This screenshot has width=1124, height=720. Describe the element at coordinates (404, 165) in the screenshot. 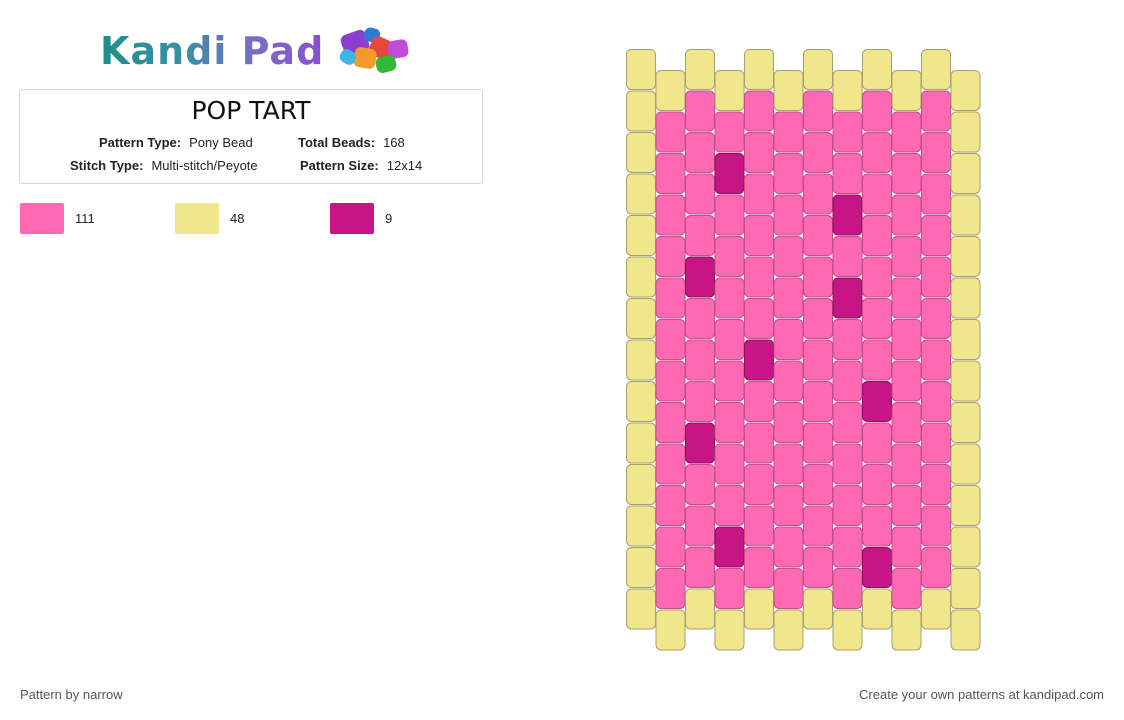

I see `pattern-size-value: 12x14` at that location.